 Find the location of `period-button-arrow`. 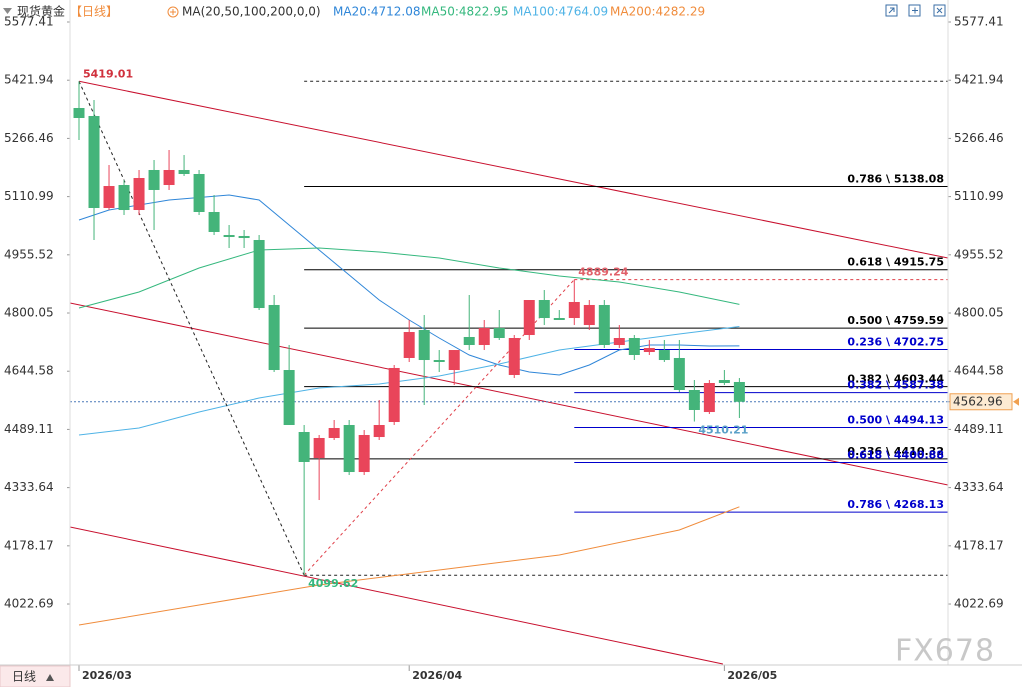

period-button-arrow is located at coordinates (50, 677).